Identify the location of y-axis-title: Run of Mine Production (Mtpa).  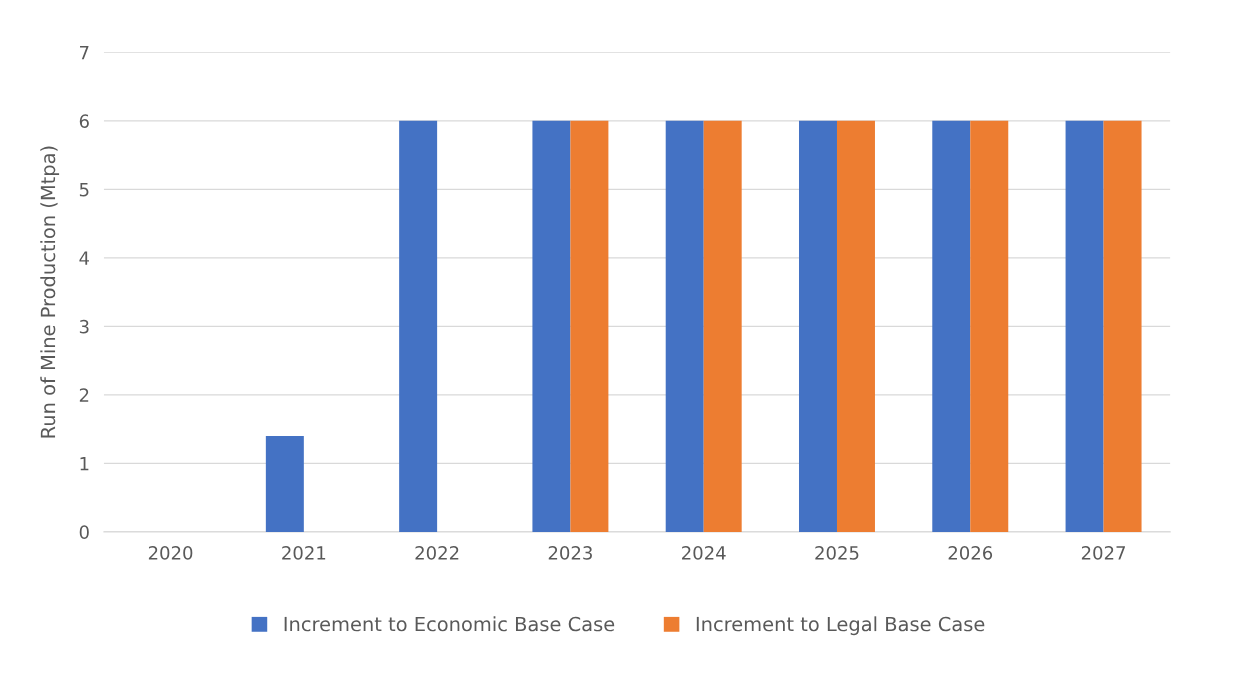
(50, 292).